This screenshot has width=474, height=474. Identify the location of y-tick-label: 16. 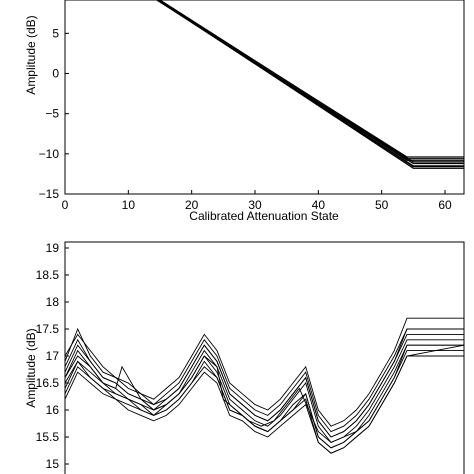
(53, 410).